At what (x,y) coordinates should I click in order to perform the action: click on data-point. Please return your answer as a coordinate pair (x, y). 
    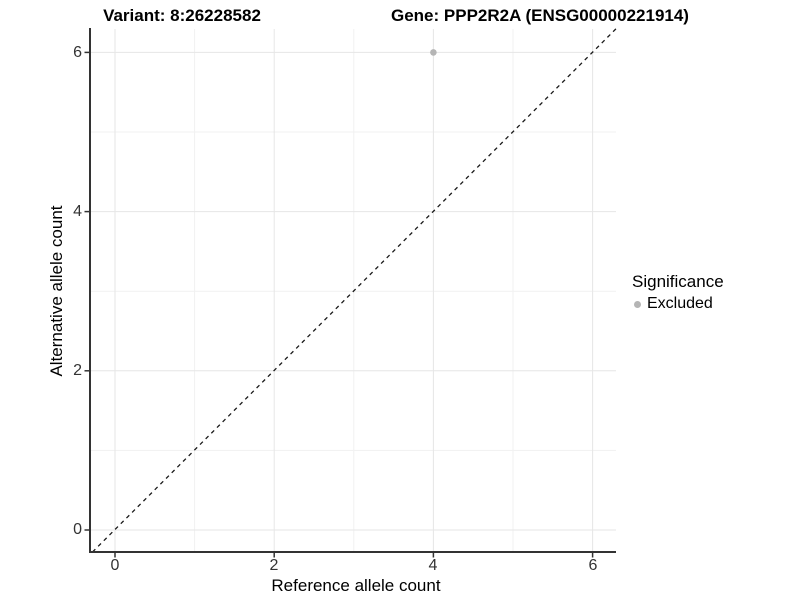
    Looking at the image, I should click on (433, 52).